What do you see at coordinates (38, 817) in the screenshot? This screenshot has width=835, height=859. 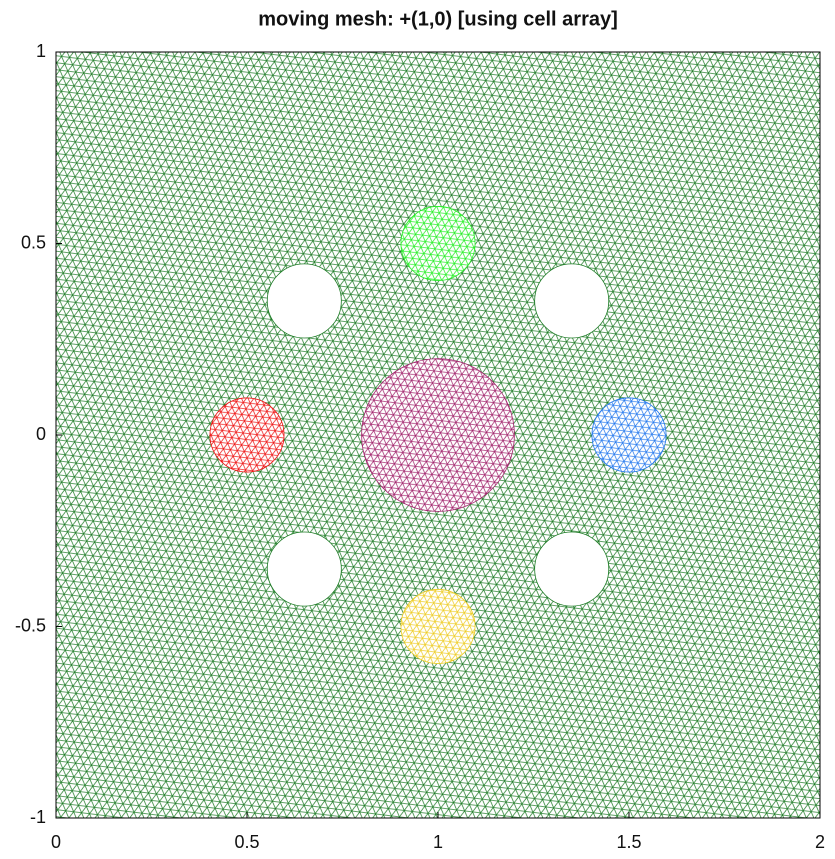 I see `y-tick-label: -1` at bounding box center [38, 817].